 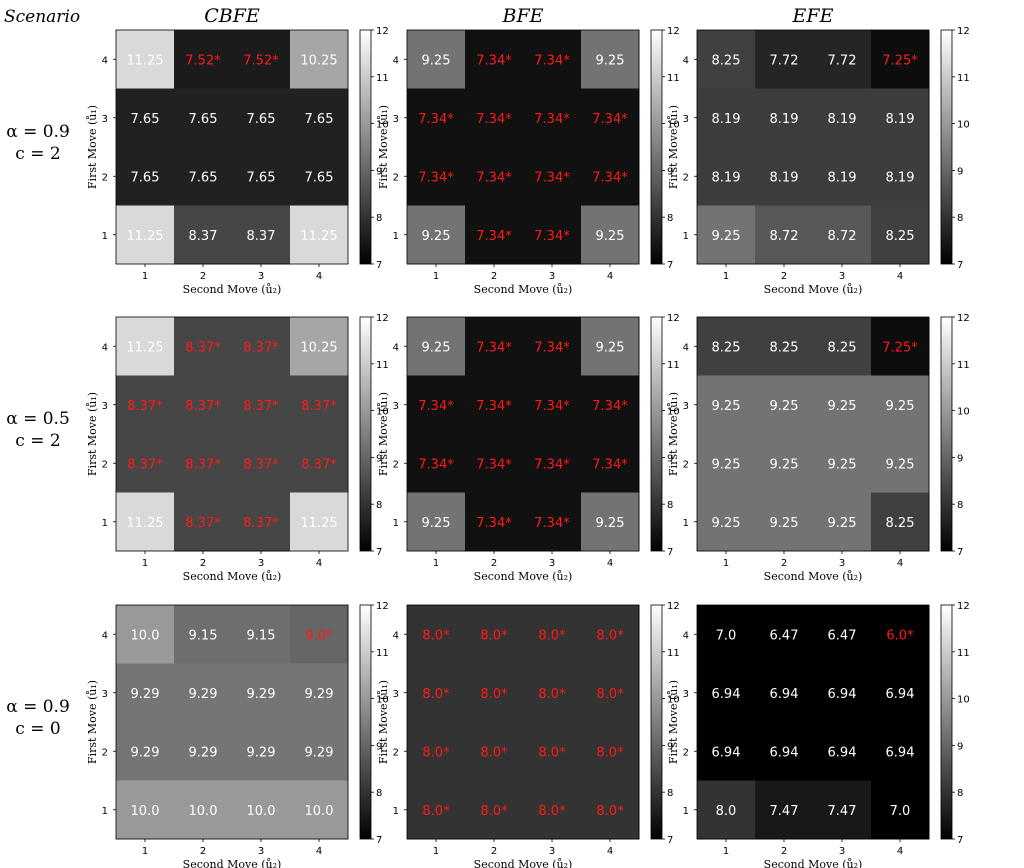 What do you see at coordinates (203, 236) in the screenshot?
I see `cell-value-label: 8.37` at bounding box center [203, 236].